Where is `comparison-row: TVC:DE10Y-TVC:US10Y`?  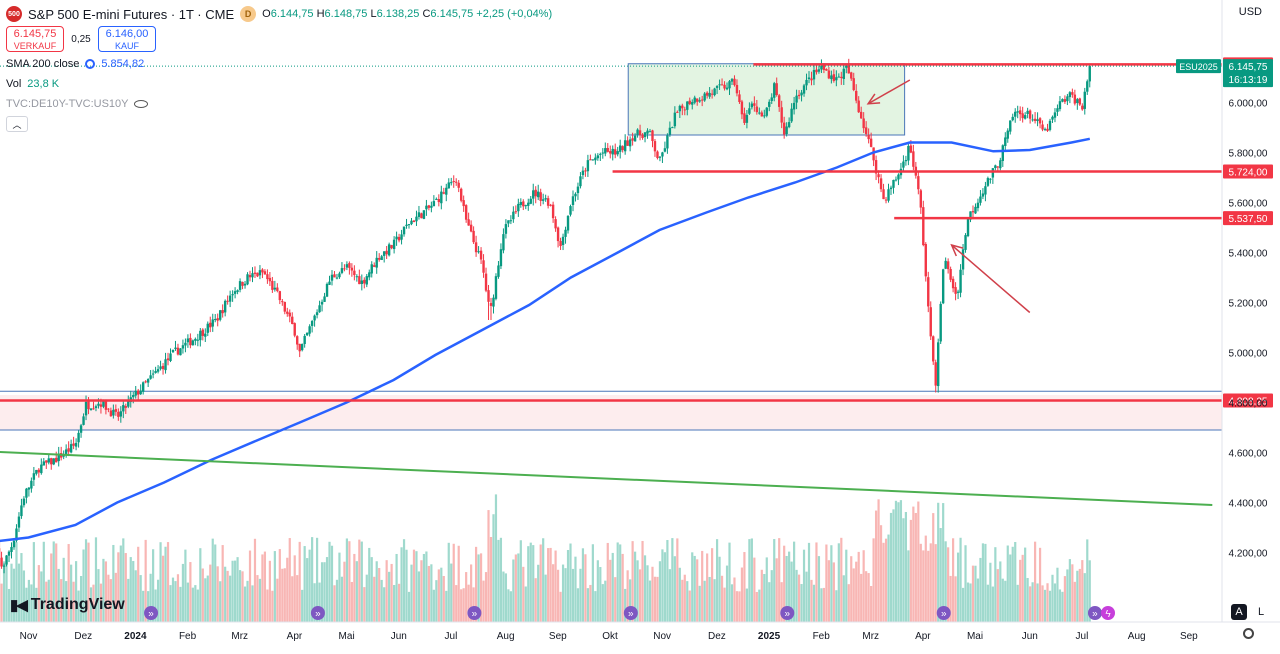
comparison-row: TVC:DE10Y-TVC:US10Y is located at coordinates (279, 104).